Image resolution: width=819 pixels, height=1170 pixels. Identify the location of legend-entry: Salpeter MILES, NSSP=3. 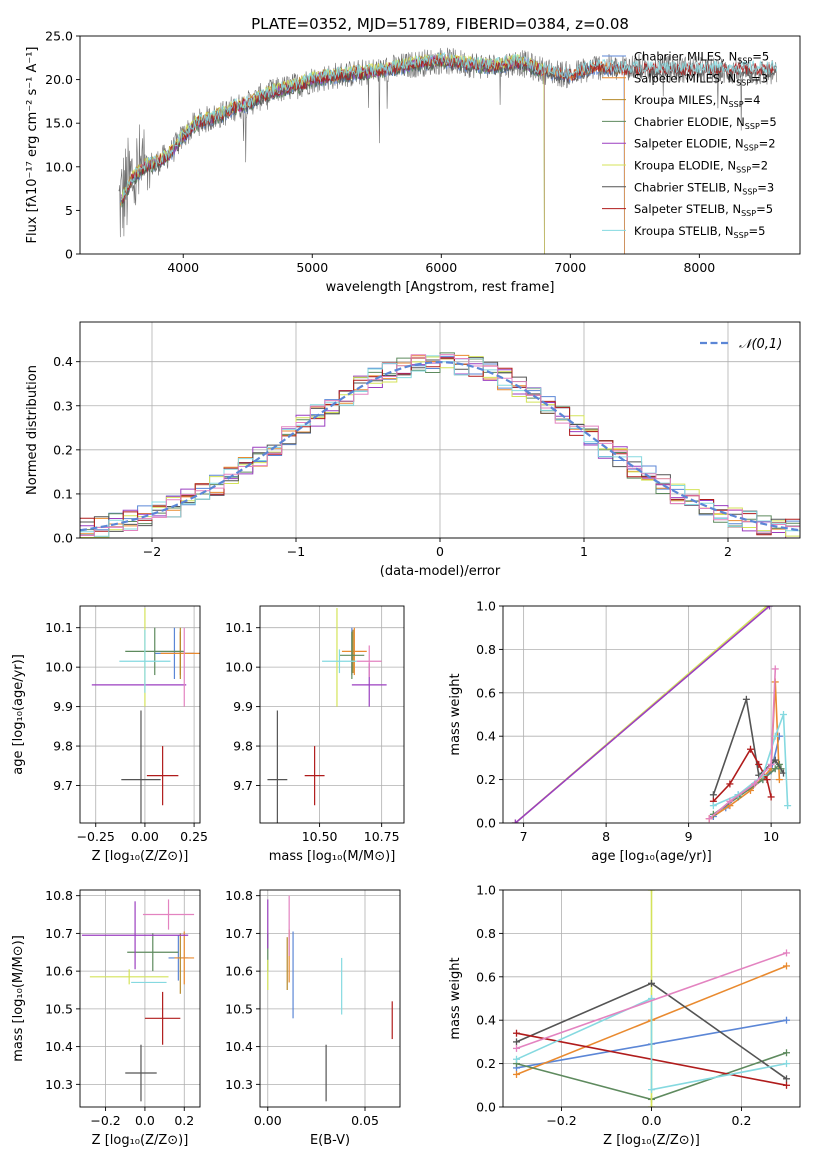
(701, 79).